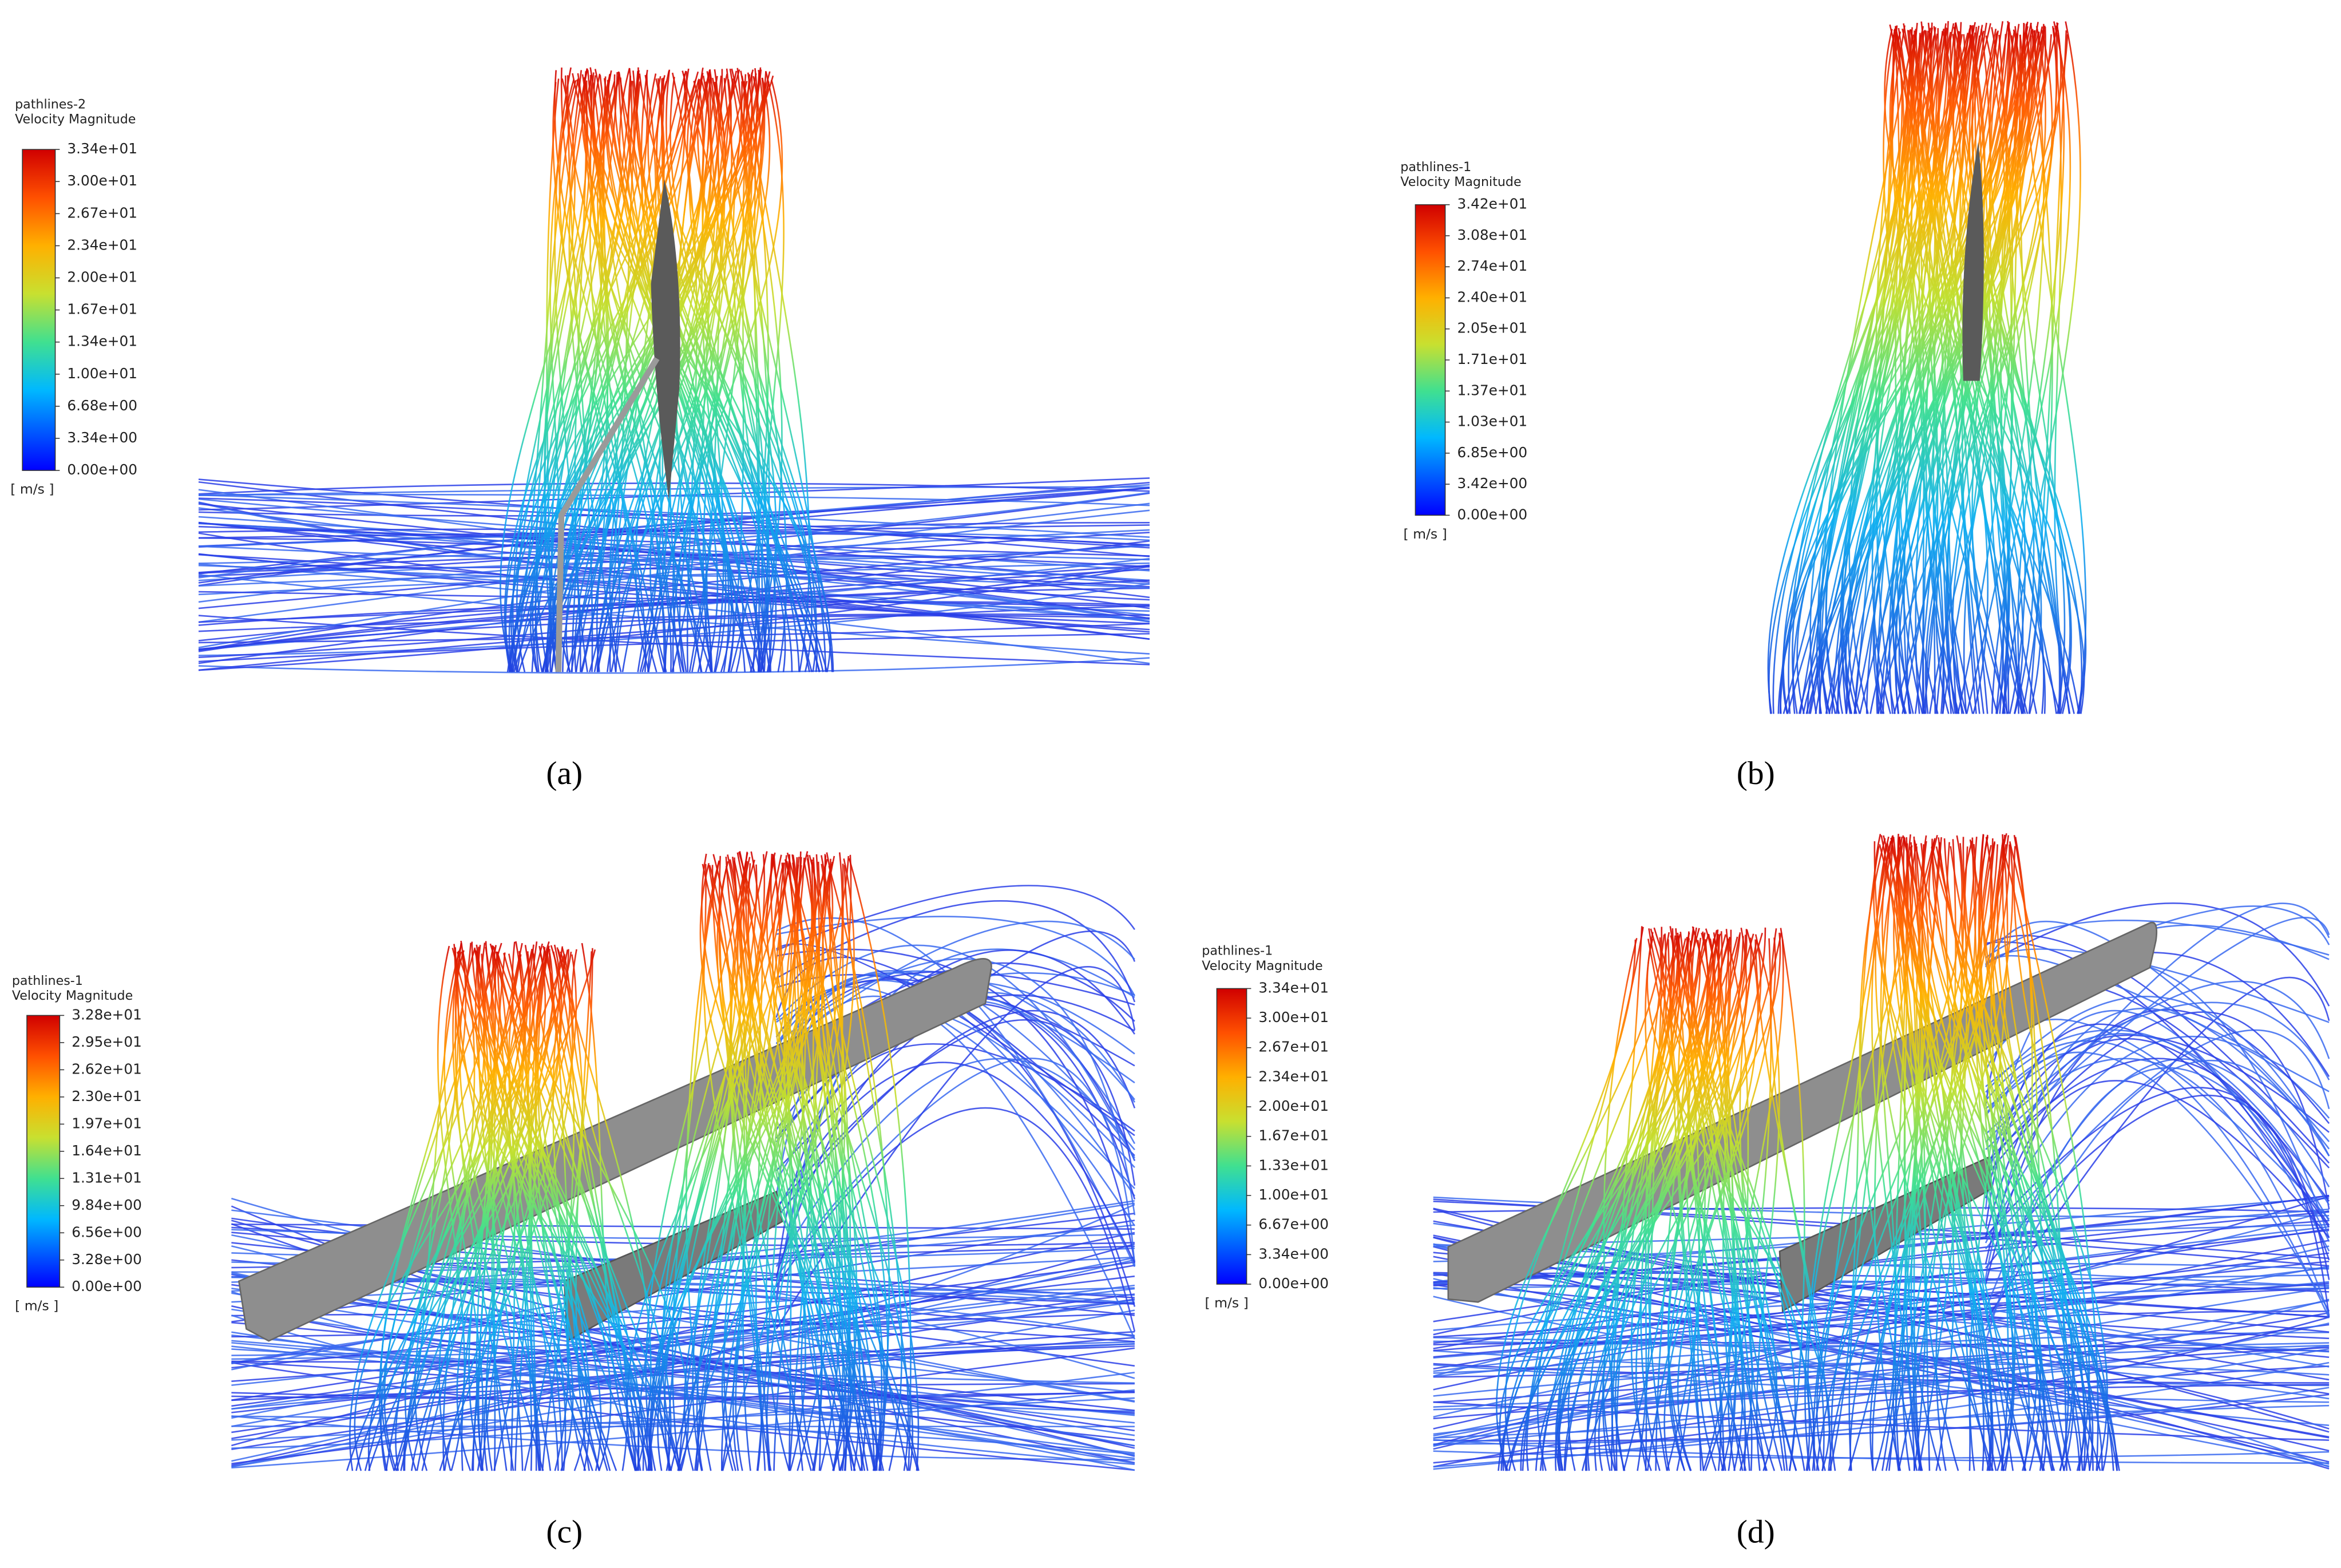 This screenshot has width=2341, height=1568. What do you see at coordinates (37, 1306) in the screenshot?
I see `legend-unit: [ m/s ]` at bounding box center [37, 1306].